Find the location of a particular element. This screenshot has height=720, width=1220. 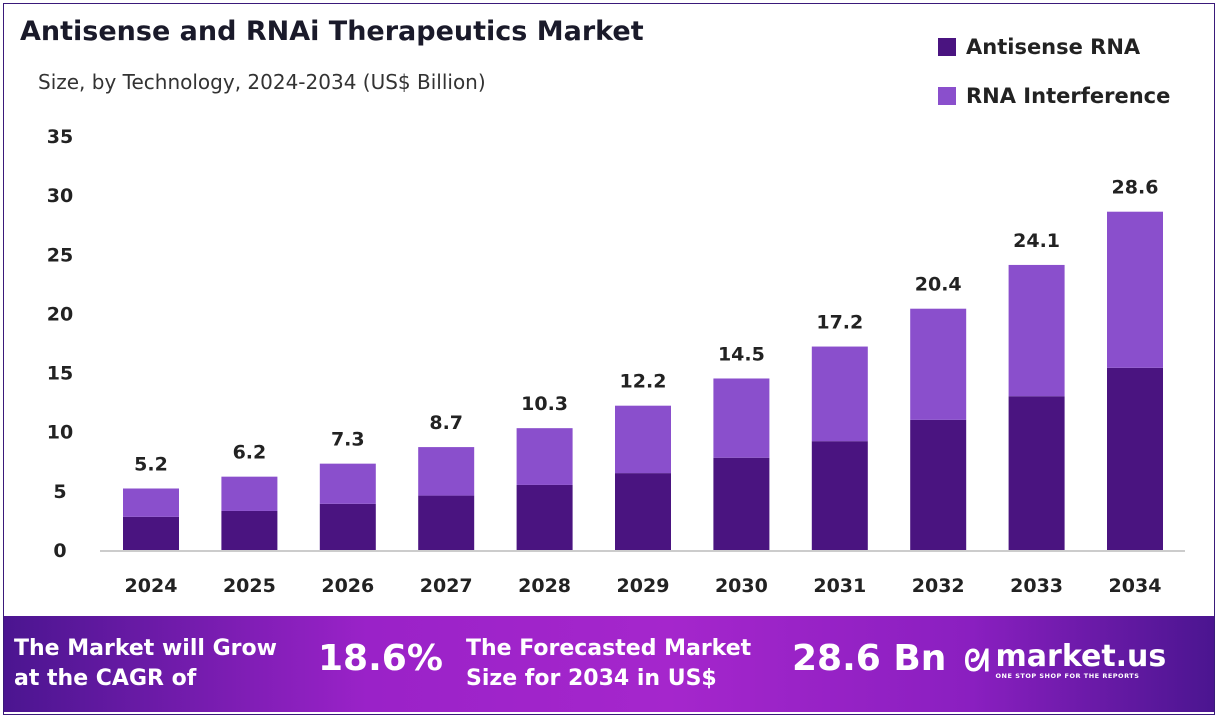

total-label: 6.2 is located at coordinates (250, 453).